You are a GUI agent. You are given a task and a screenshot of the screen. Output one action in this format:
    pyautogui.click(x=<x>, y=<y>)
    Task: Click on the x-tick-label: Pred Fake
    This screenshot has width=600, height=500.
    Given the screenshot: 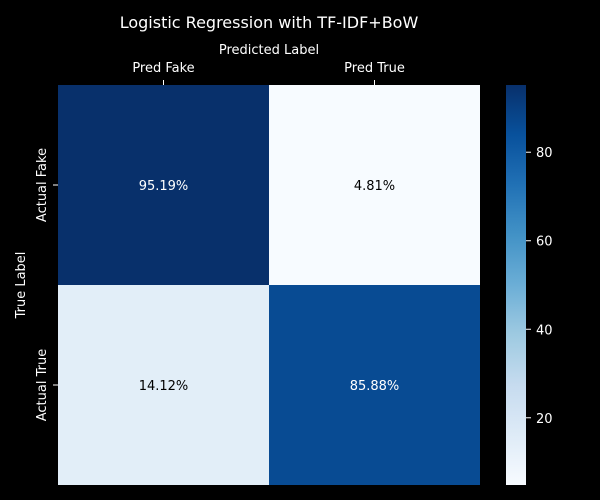 What is the action you would take?
    pyautogui.click(x=163, y=68)
    